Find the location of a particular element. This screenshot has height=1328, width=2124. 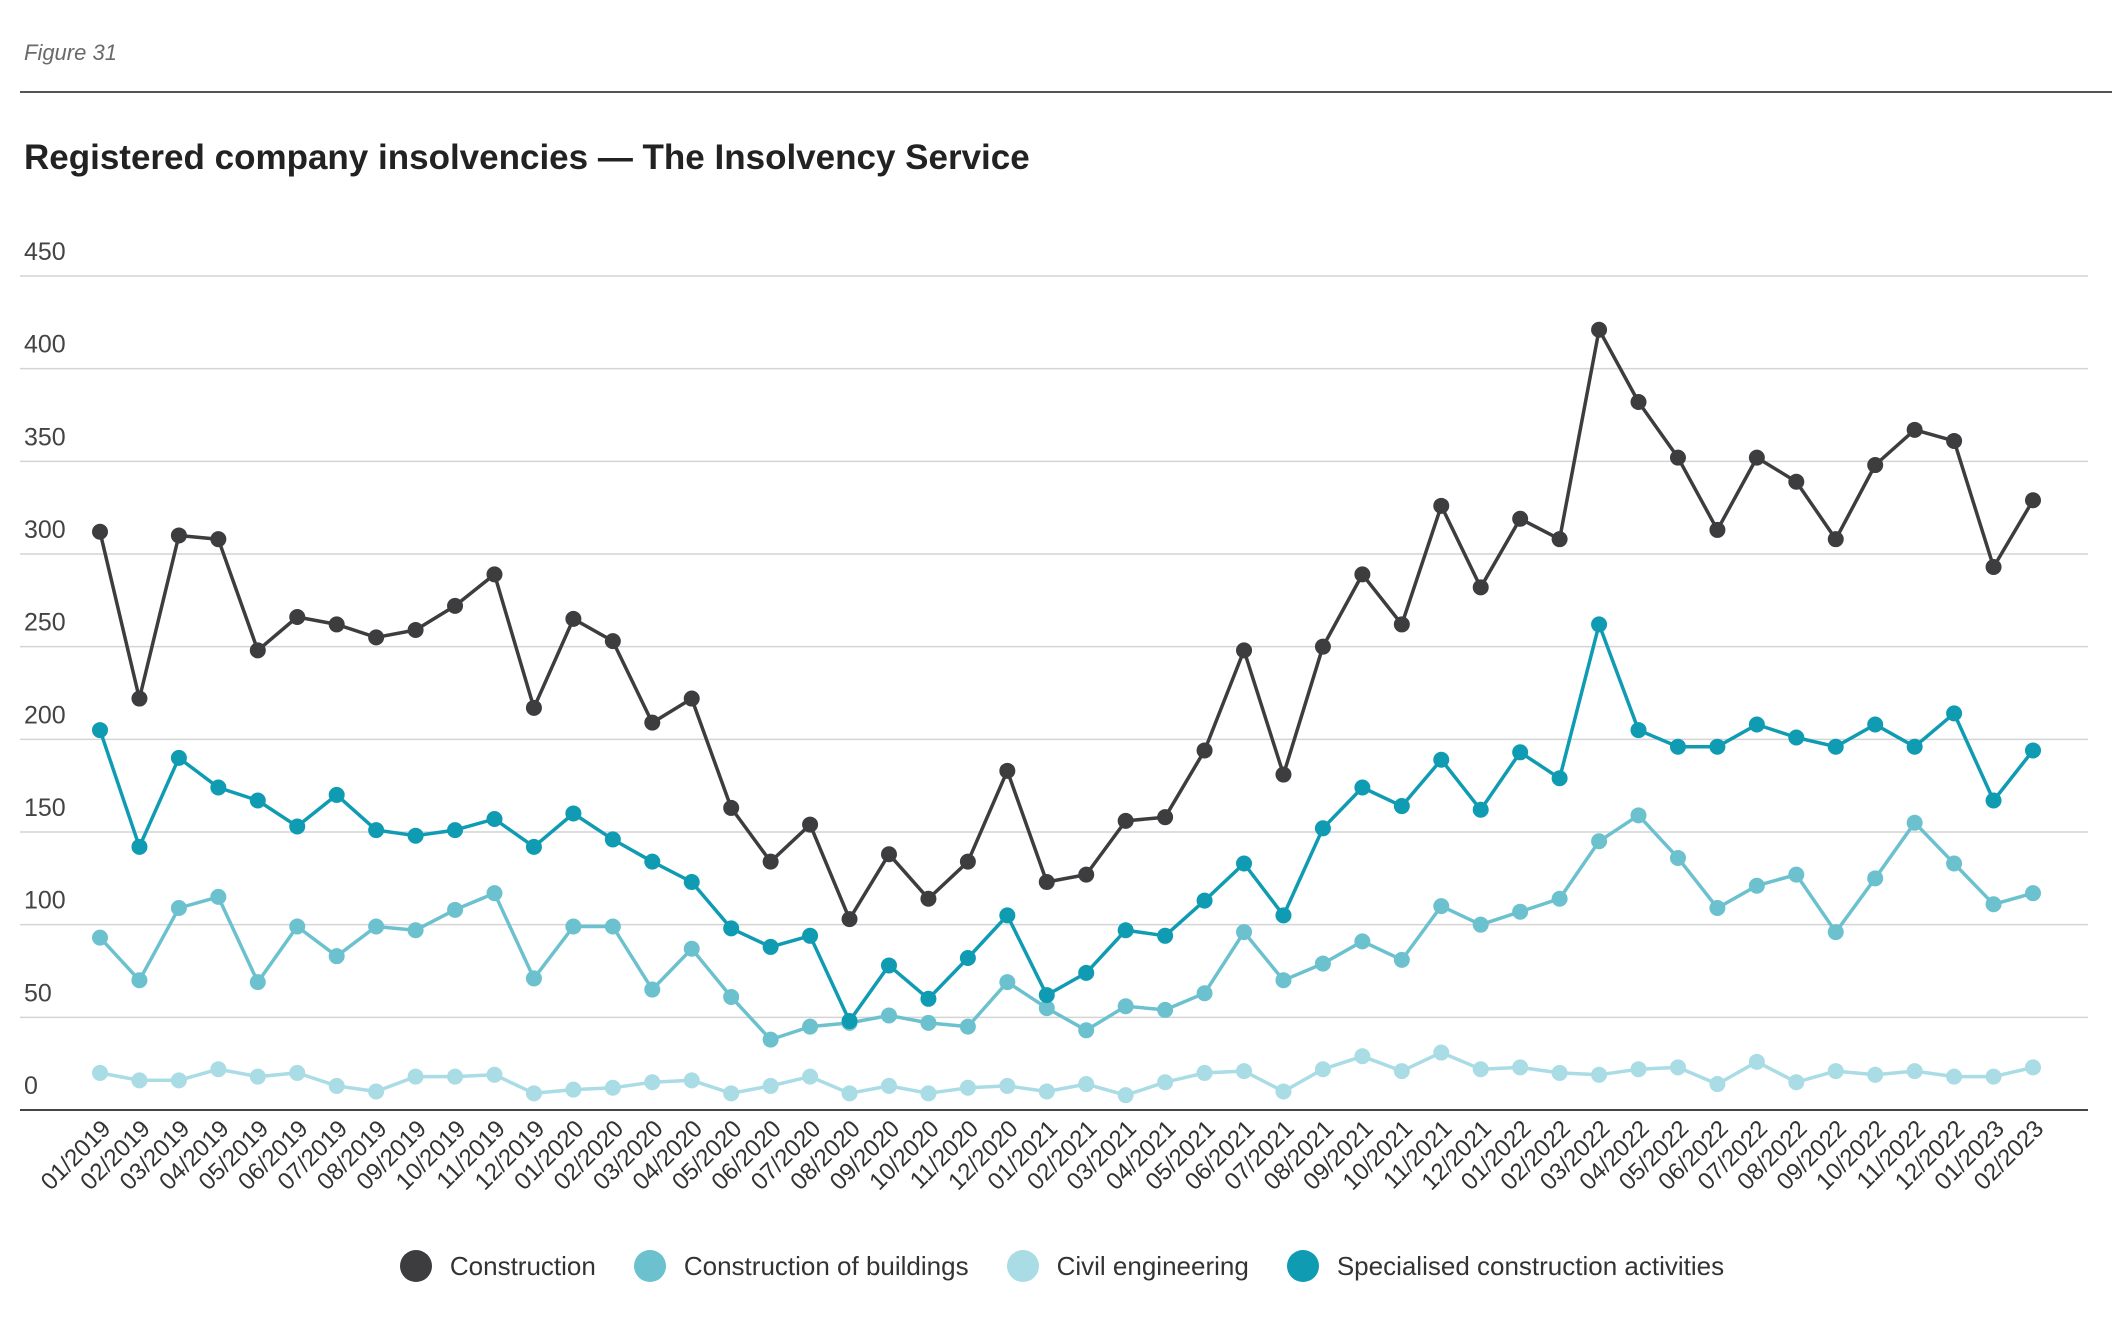

series-civil-engineering is located at coordinates (1066, 1074).